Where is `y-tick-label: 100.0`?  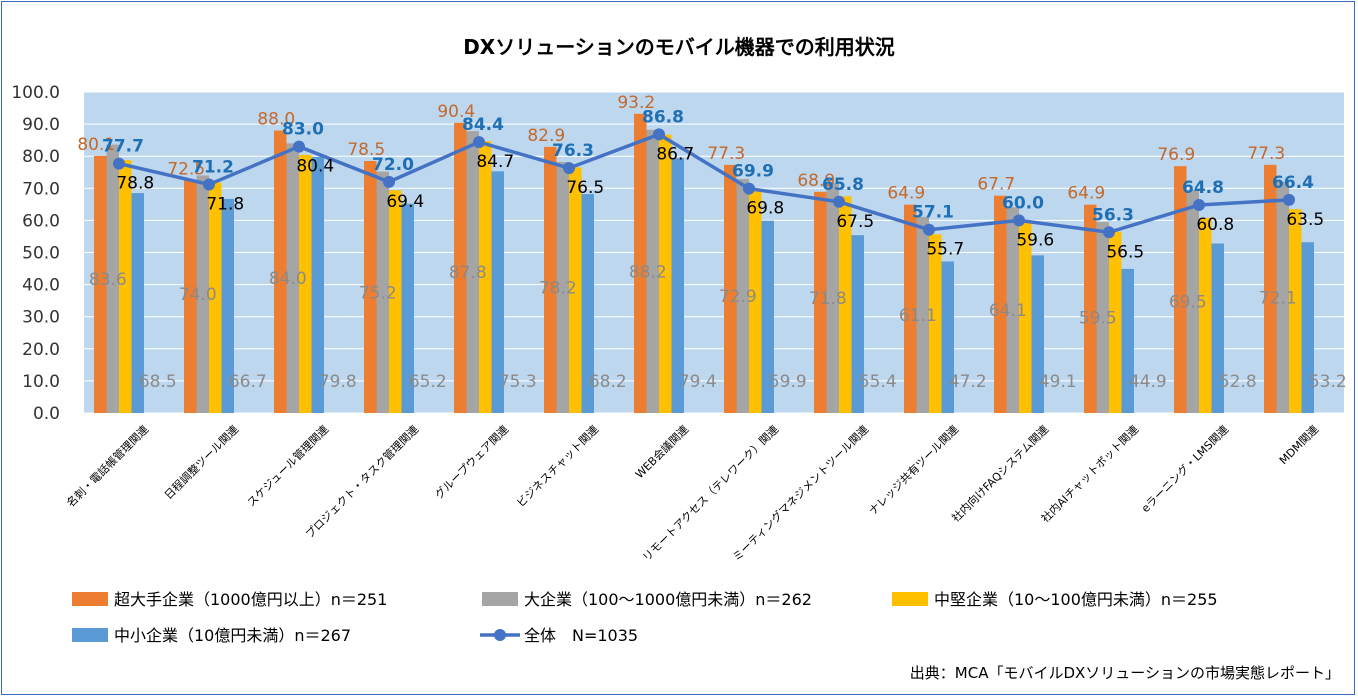 y-tick-label: 100.0 is located at coordinates (35, 93).